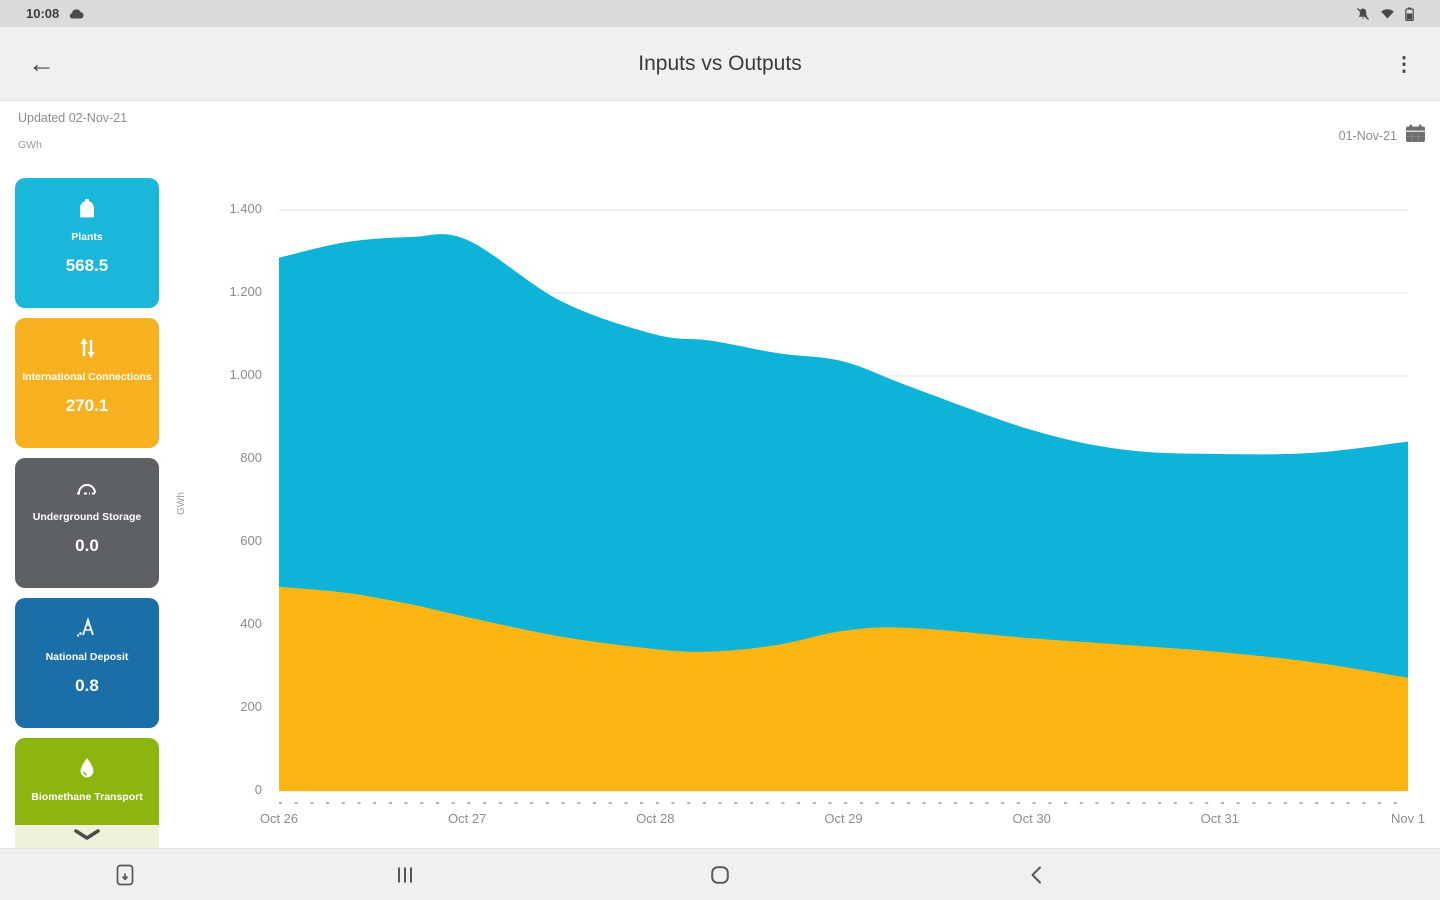 The width and height of the screenshot is (1440, 900). What do you see at coordinates (1367, 136) in the screenshot?
I see `selected-date: 01-Nov-21` at bounding box center [1367, 136].